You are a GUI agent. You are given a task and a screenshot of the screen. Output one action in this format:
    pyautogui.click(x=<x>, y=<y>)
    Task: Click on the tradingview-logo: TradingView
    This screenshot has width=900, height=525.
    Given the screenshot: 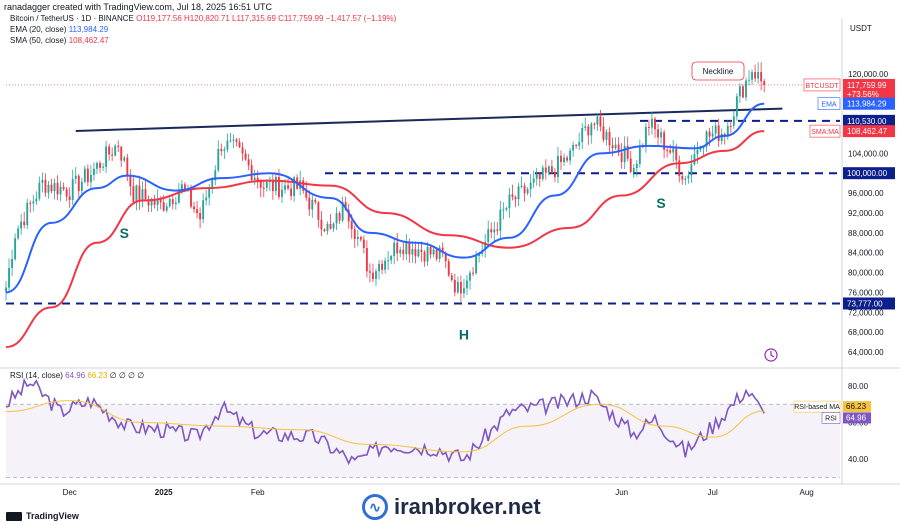 What is the action you would take?
    pyautogui.click(x=42, y=516)
    